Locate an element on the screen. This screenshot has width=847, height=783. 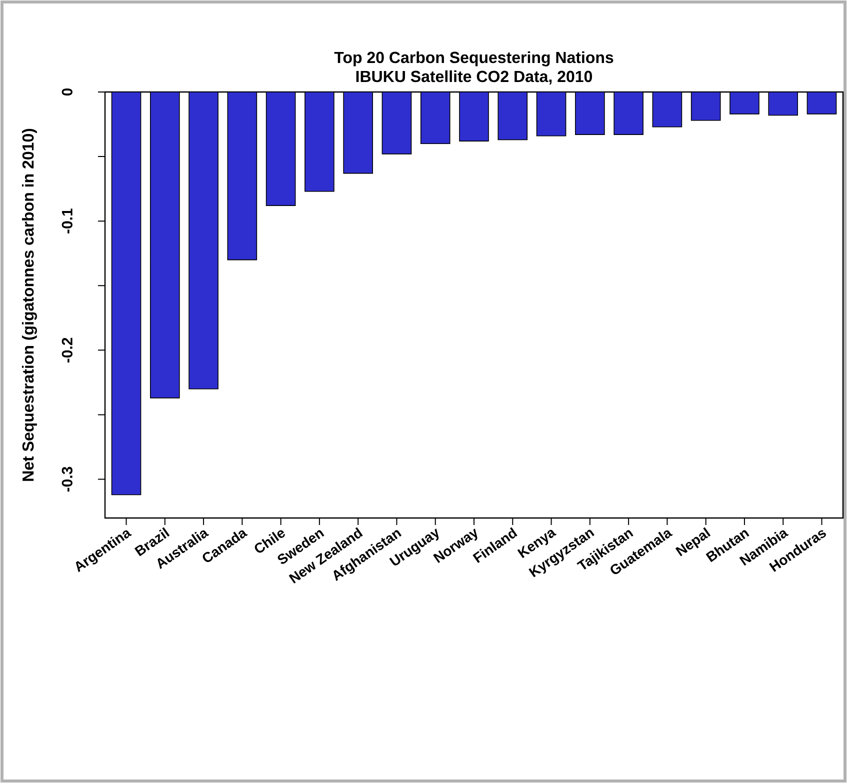
y-tick-label: -0.3 is located at coordinates (67, 479).